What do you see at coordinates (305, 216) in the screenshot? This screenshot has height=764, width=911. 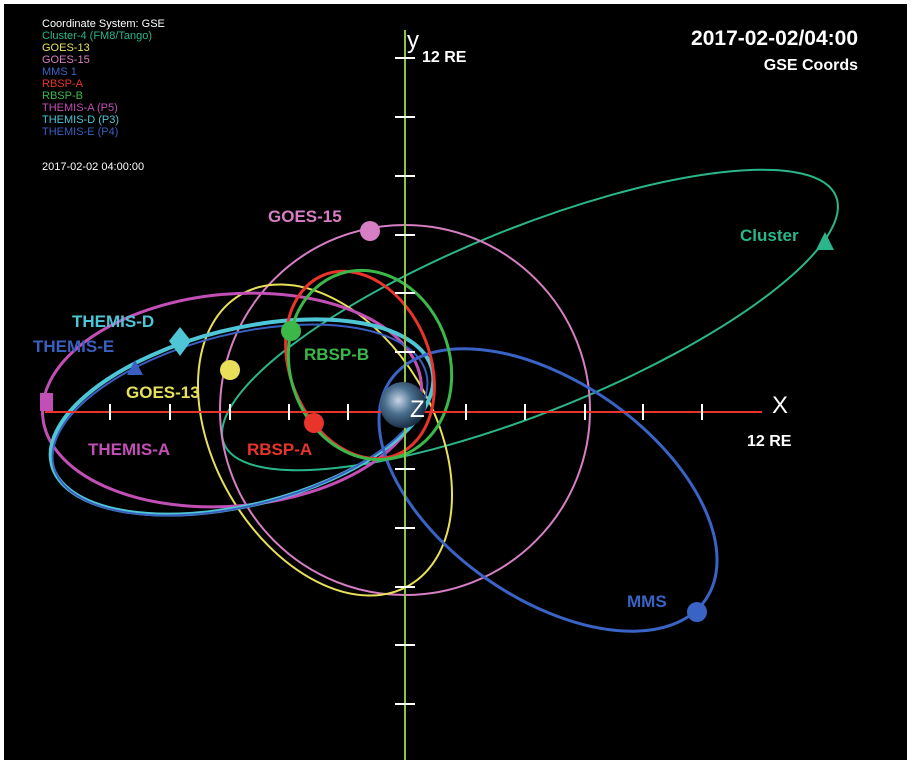 I see `goes15-label: GOES-15` at bounding box center [305, 216].